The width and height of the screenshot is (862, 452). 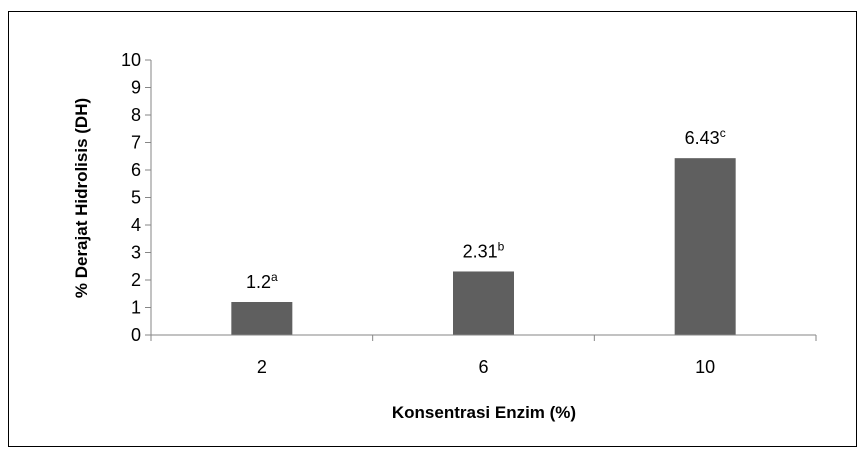 I want to click on y-tick-label: 5, so click(x=136, y=198).